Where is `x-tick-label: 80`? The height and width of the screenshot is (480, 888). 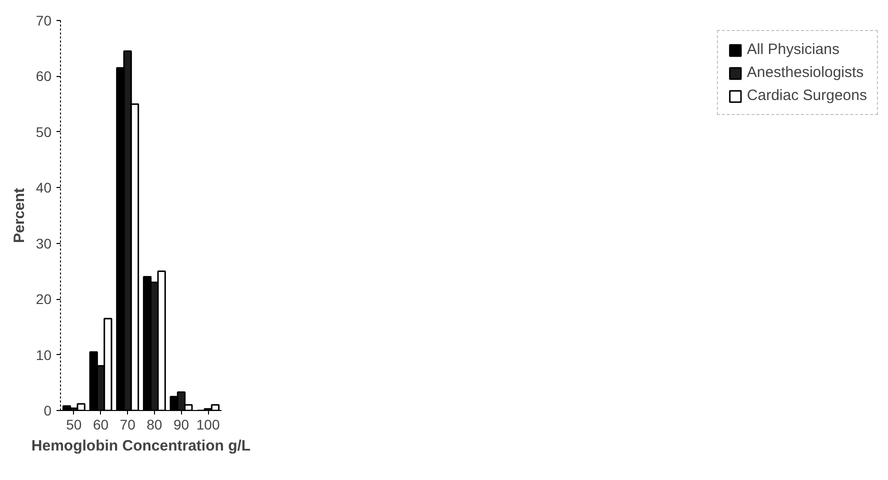
x-tick-label: 80 is located at coordinates (154, 424).